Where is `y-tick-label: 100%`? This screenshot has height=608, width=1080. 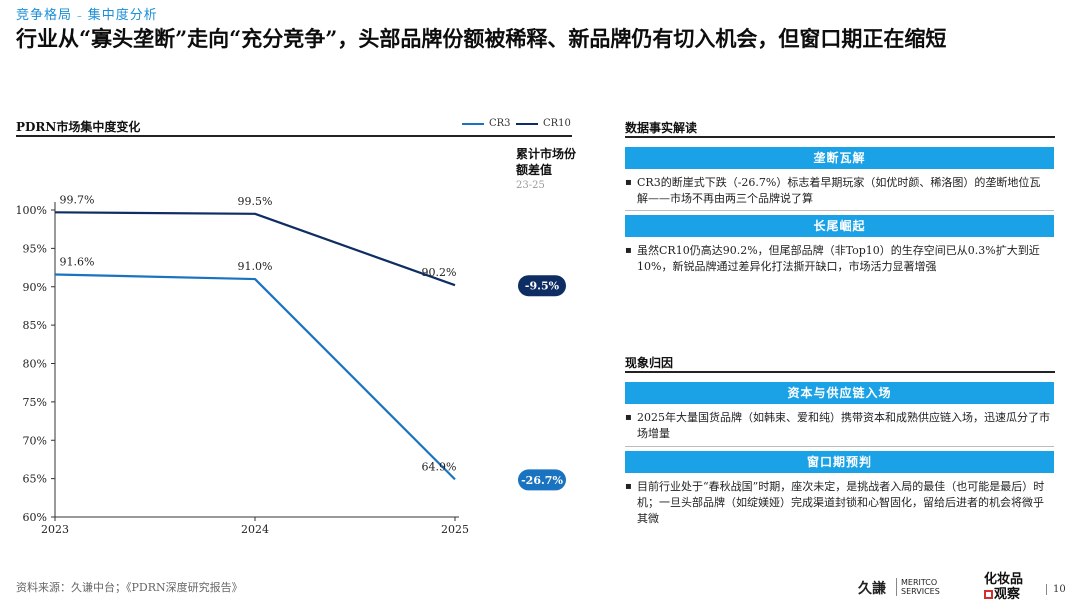
y-tick-label: 100% is located at coordinates (31, 210).